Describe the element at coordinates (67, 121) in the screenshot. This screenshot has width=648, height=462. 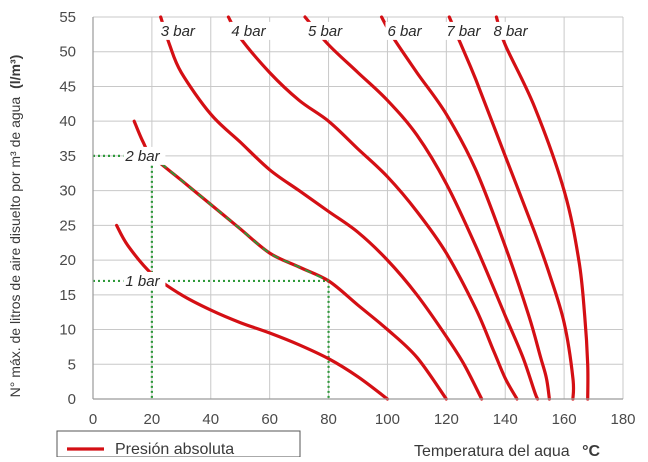
I see `y-tick-label: 40` at that location.